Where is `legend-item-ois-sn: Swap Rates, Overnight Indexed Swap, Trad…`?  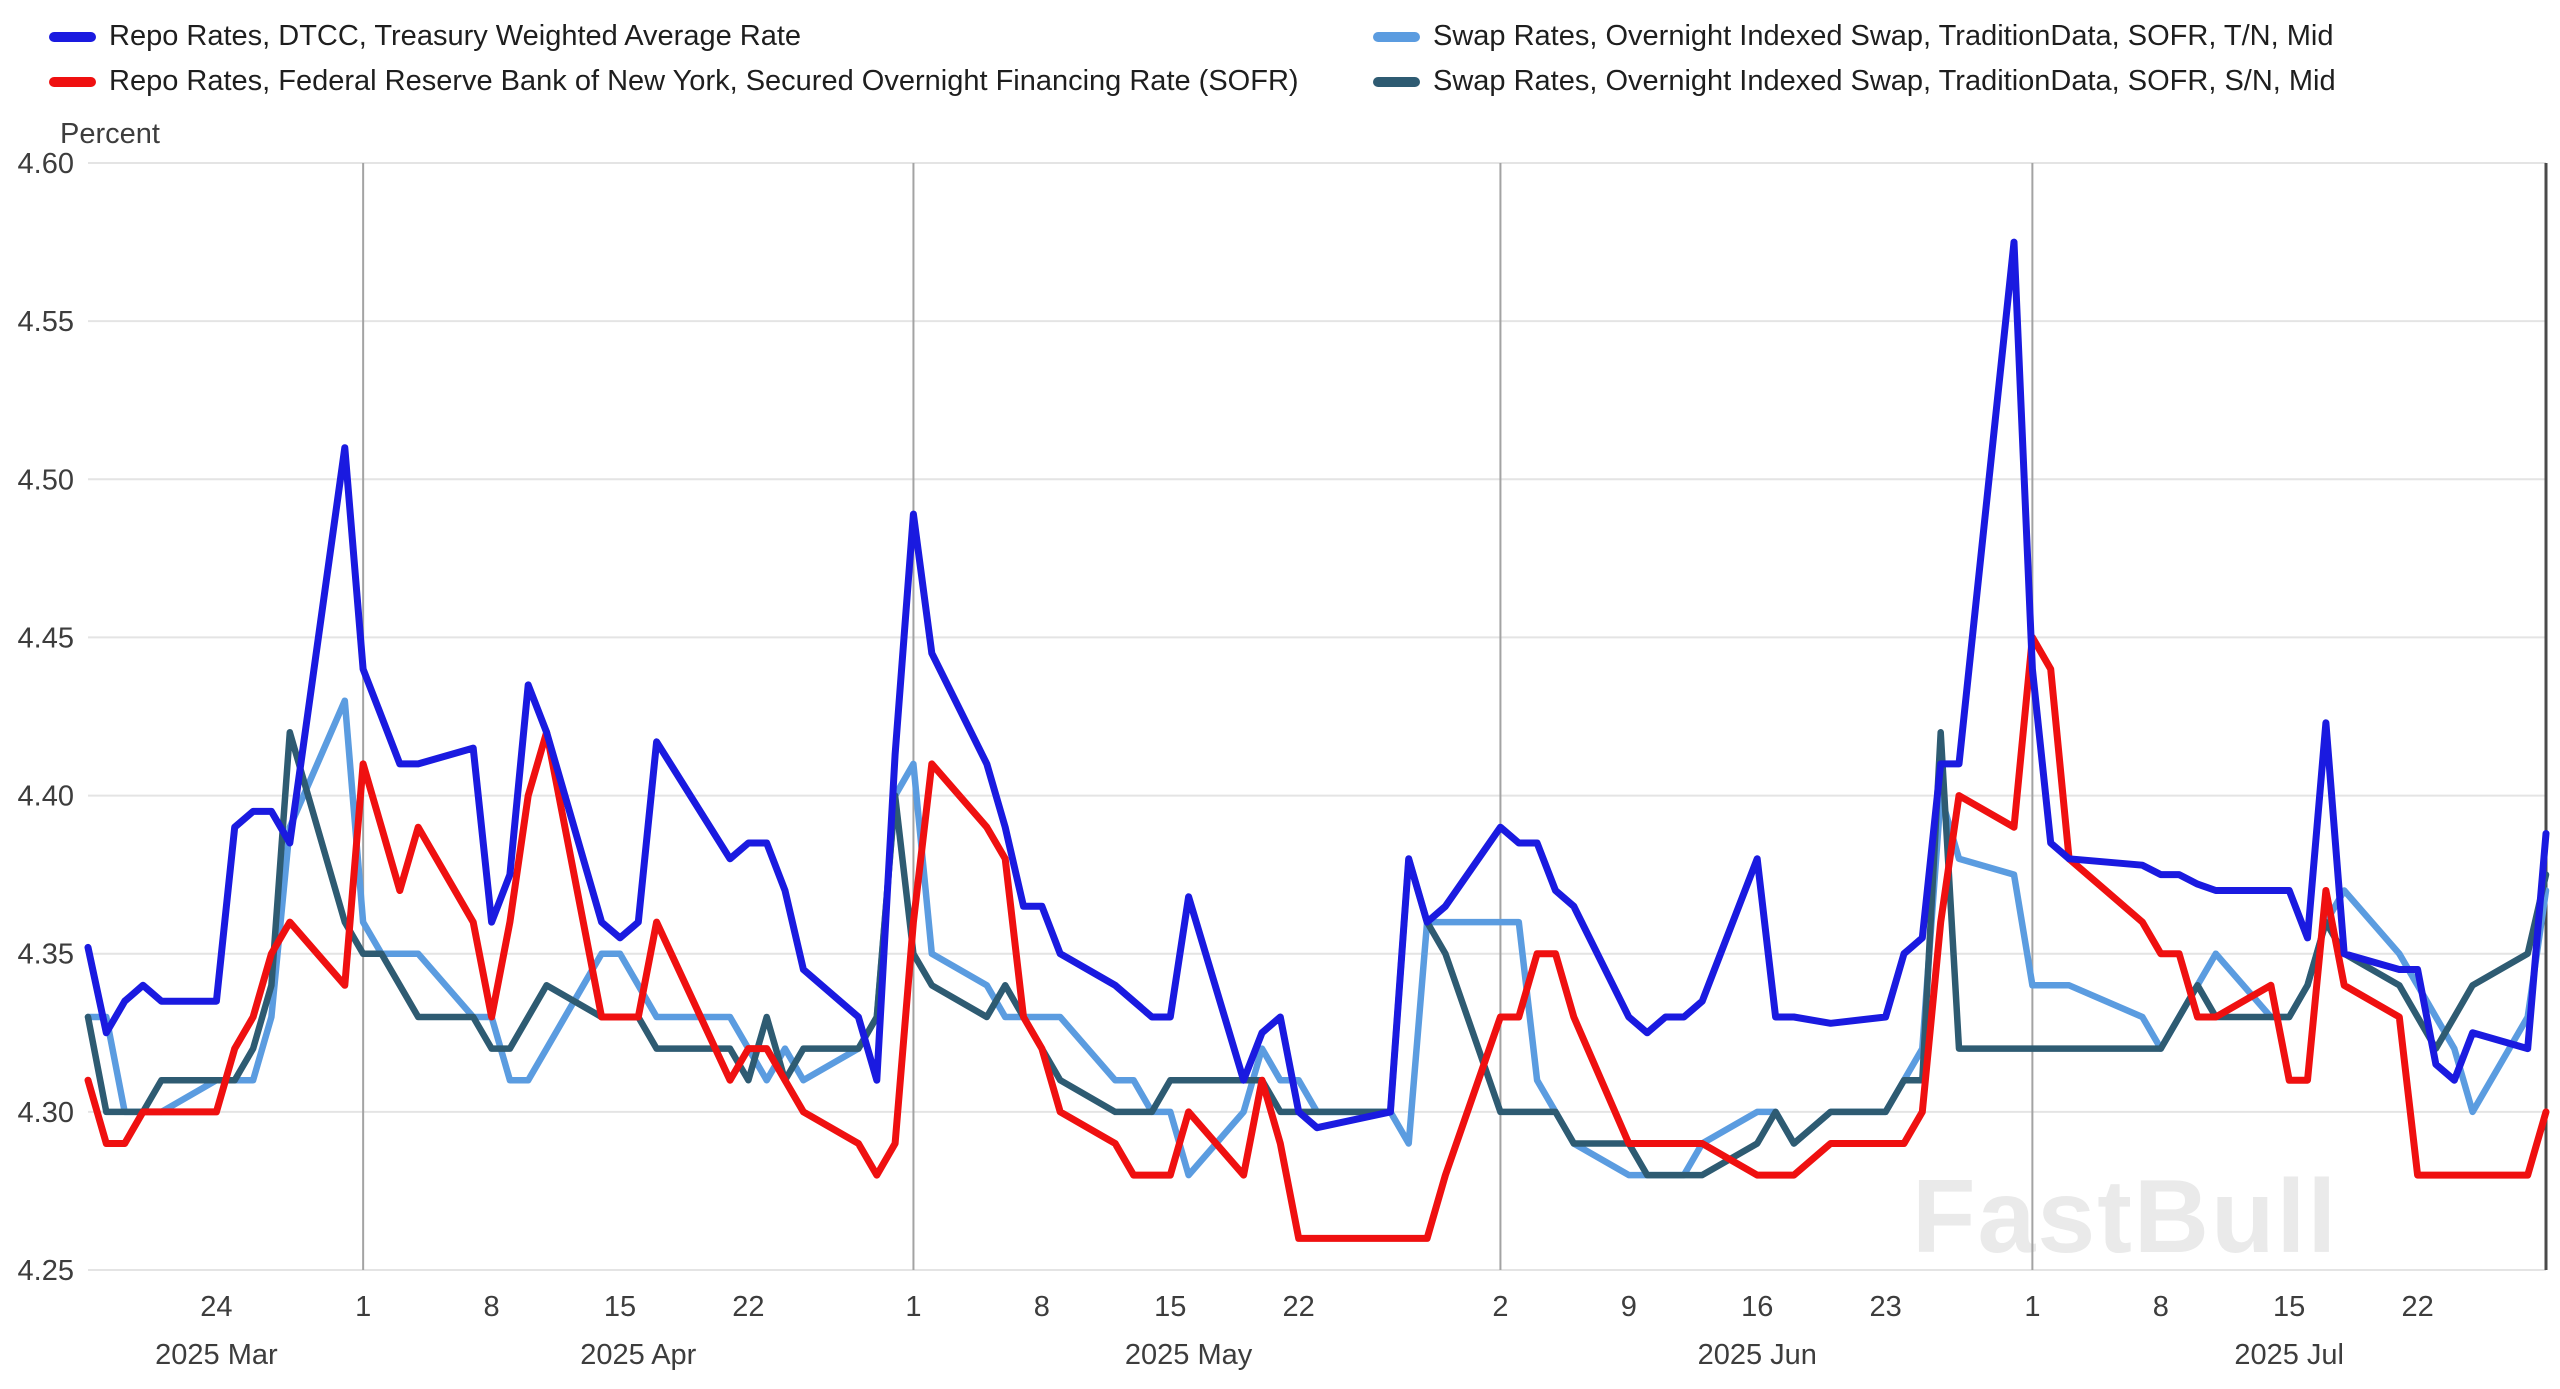 legend-item-ois-sn: Swap Rates, Overnight Indexed Swap, Trad… is located at coordinates (1854, 81).